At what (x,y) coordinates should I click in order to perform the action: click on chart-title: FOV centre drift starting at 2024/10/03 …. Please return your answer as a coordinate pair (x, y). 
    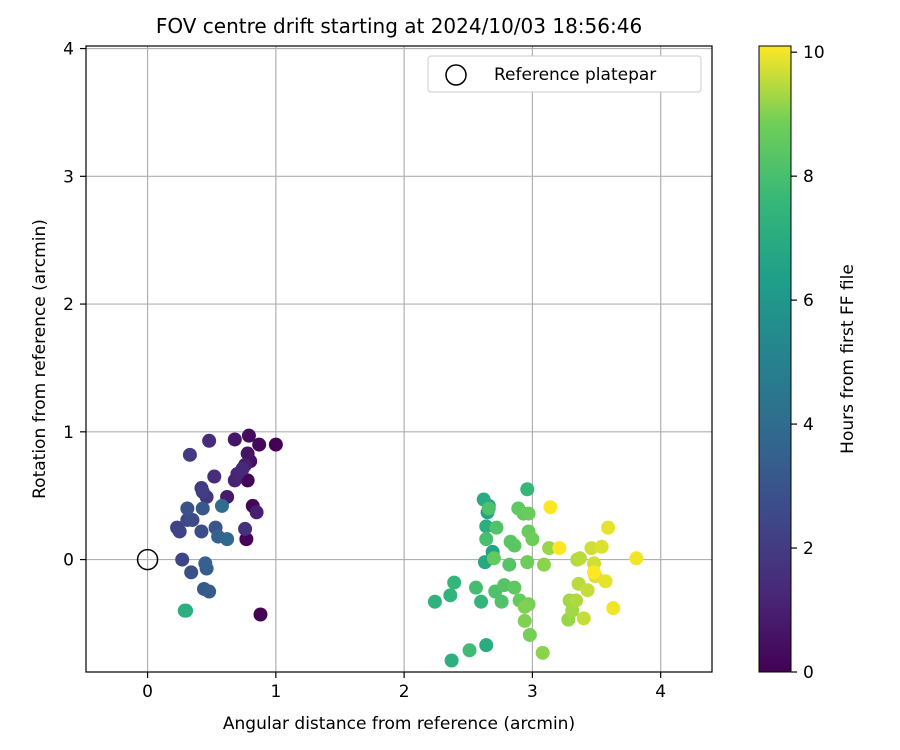
    Looking at the image, I should click on (399, 26).